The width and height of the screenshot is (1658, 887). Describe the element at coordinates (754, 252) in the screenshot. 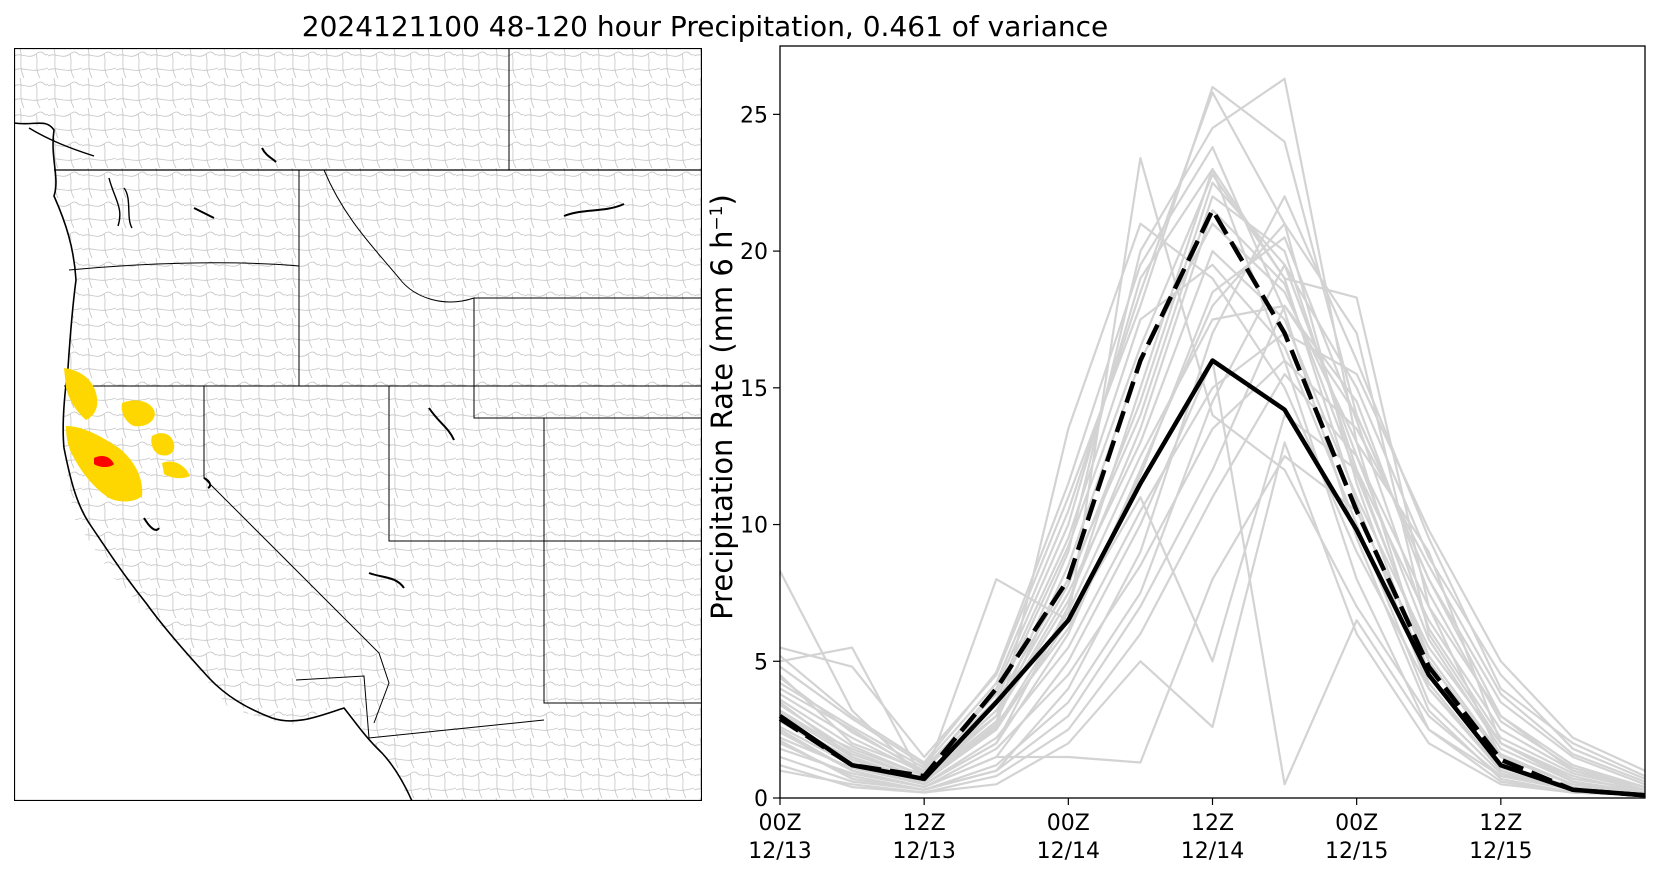

I see `y-tick-label: 20` at that location.